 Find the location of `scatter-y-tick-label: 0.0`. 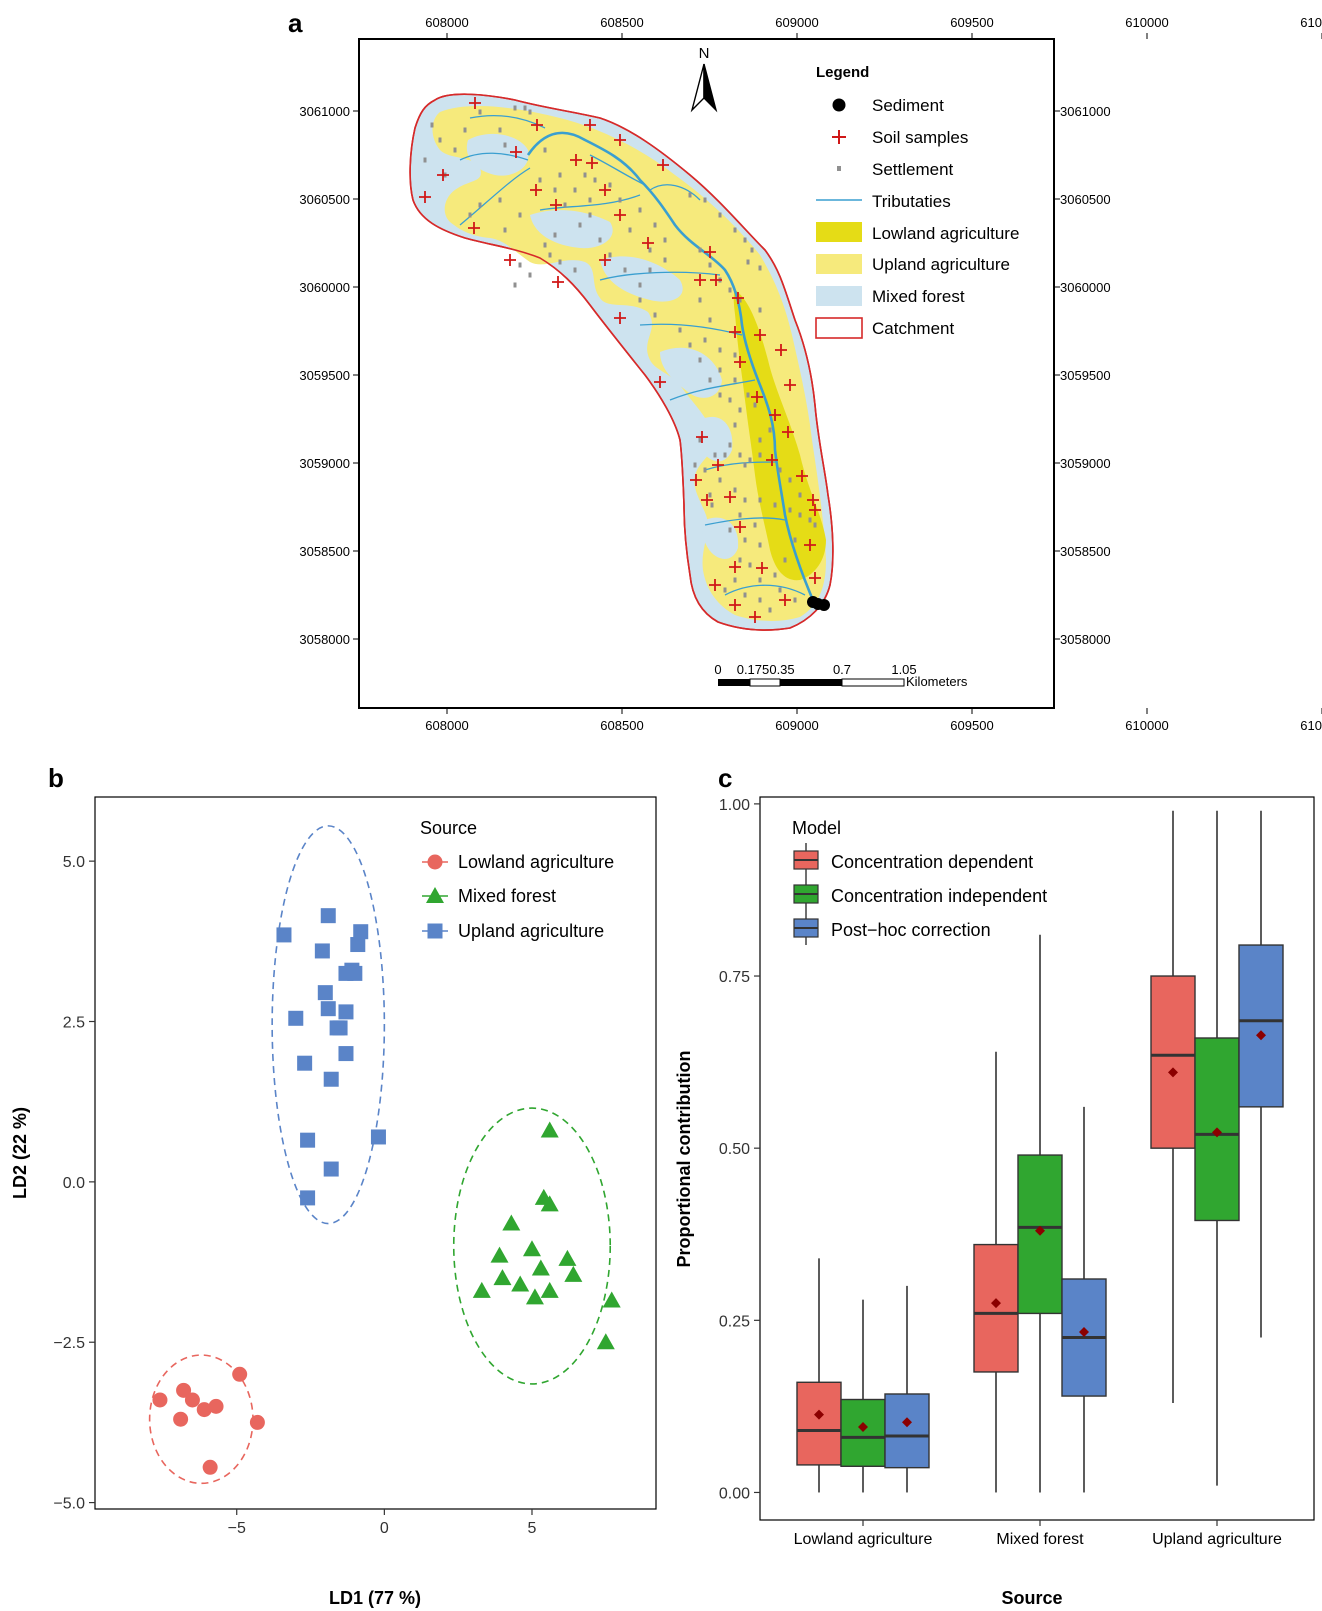

scatter-y-tick-label: 0.0 is located at coordinates (74, 1183).